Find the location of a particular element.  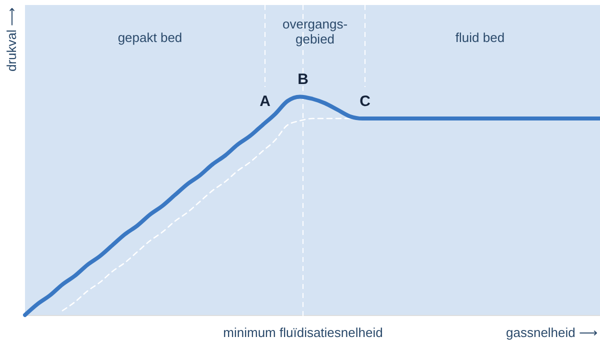

text: gepakt bed is located at coordinates (150, 37).